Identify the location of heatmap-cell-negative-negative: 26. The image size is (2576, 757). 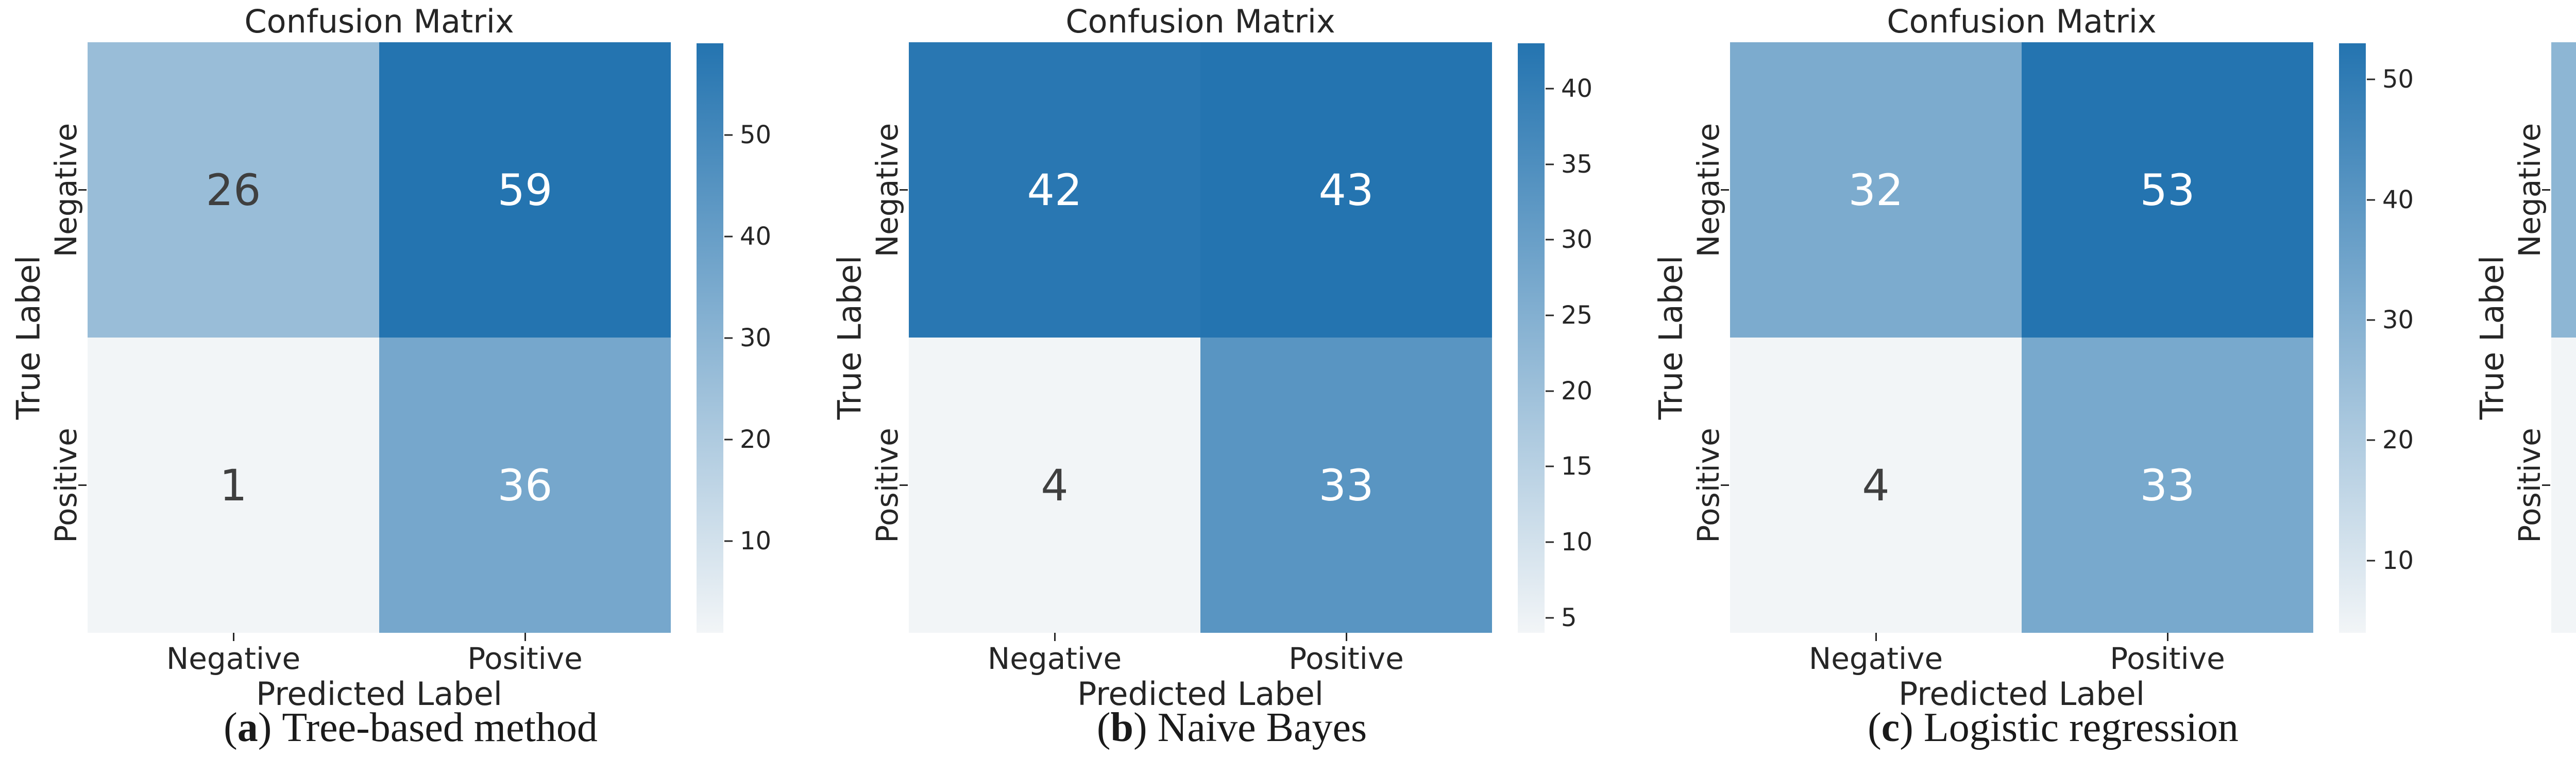
(233, 190).